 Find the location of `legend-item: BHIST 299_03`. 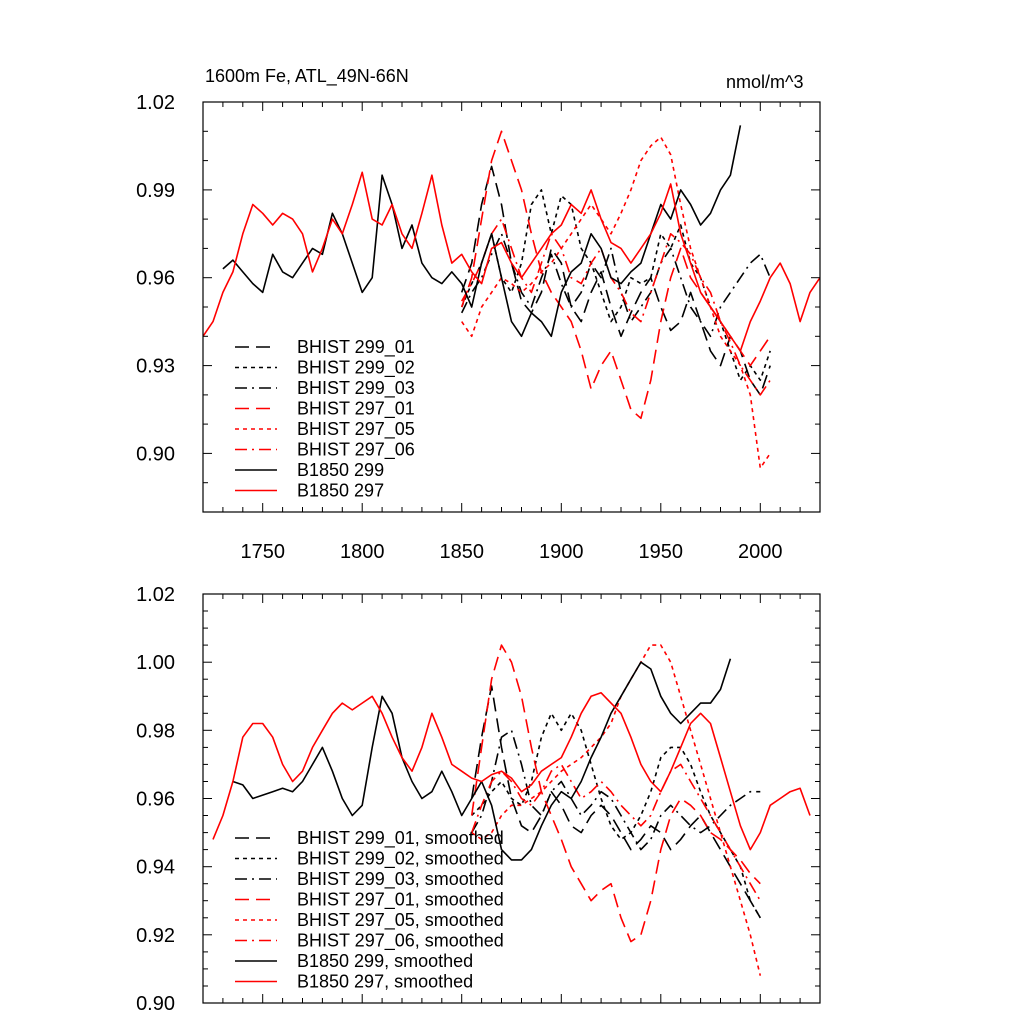

legend-item: BHIST 299_03 is located at coordinates (325, 388).